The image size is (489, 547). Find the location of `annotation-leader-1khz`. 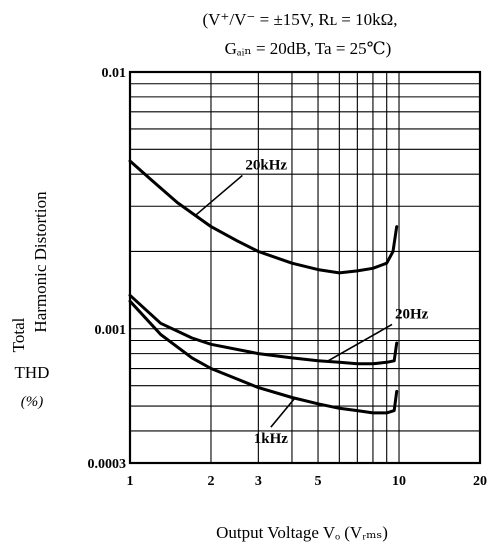

annotation-leader-1khz is located at coordinates (283, 412).